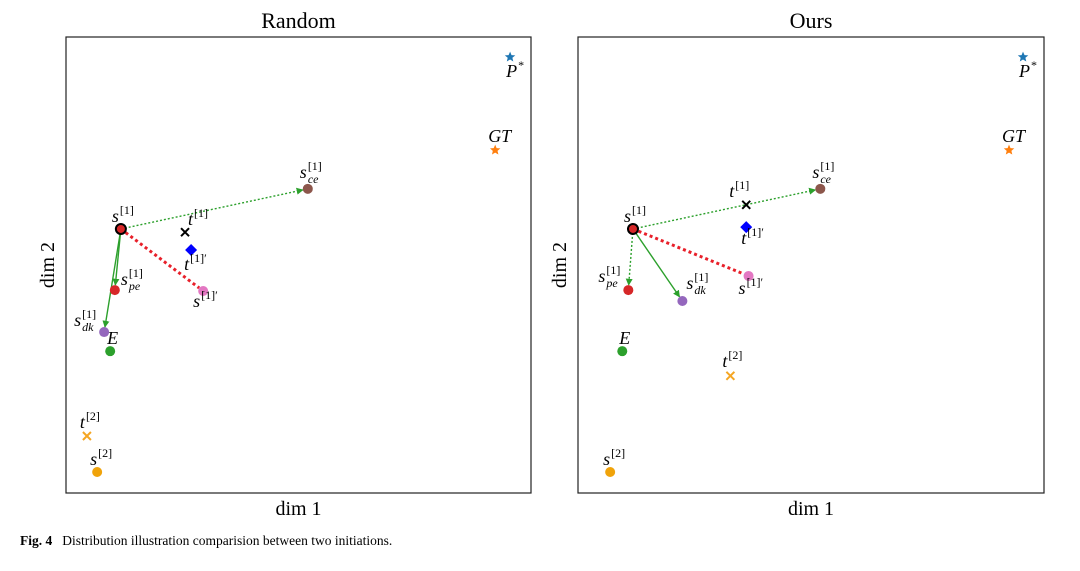  I want to click on caption-label: Fig. 4, so click(36, 540).